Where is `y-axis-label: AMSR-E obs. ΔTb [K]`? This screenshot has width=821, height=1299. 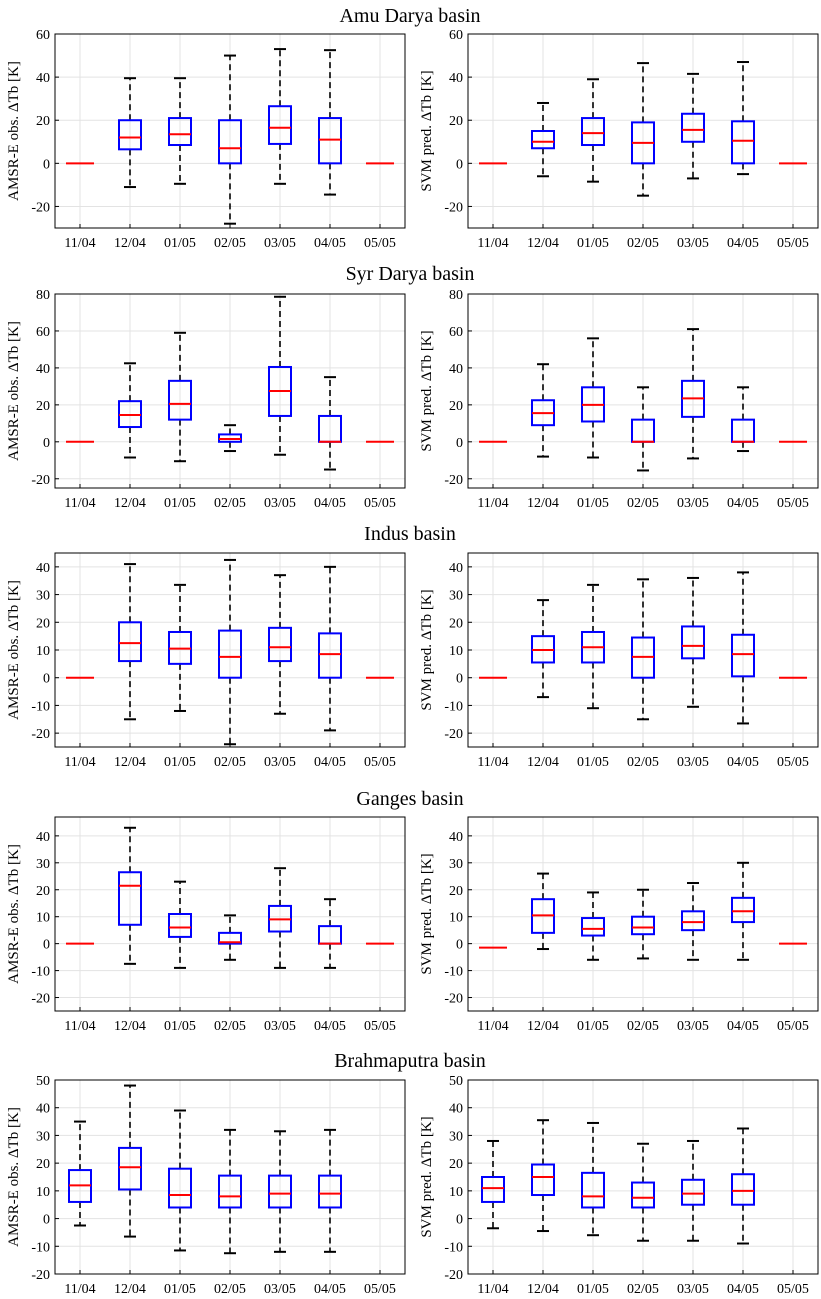 y-axis-label: AMSR-E obs. ΔTb [K] is located at coordinates (14, 650).